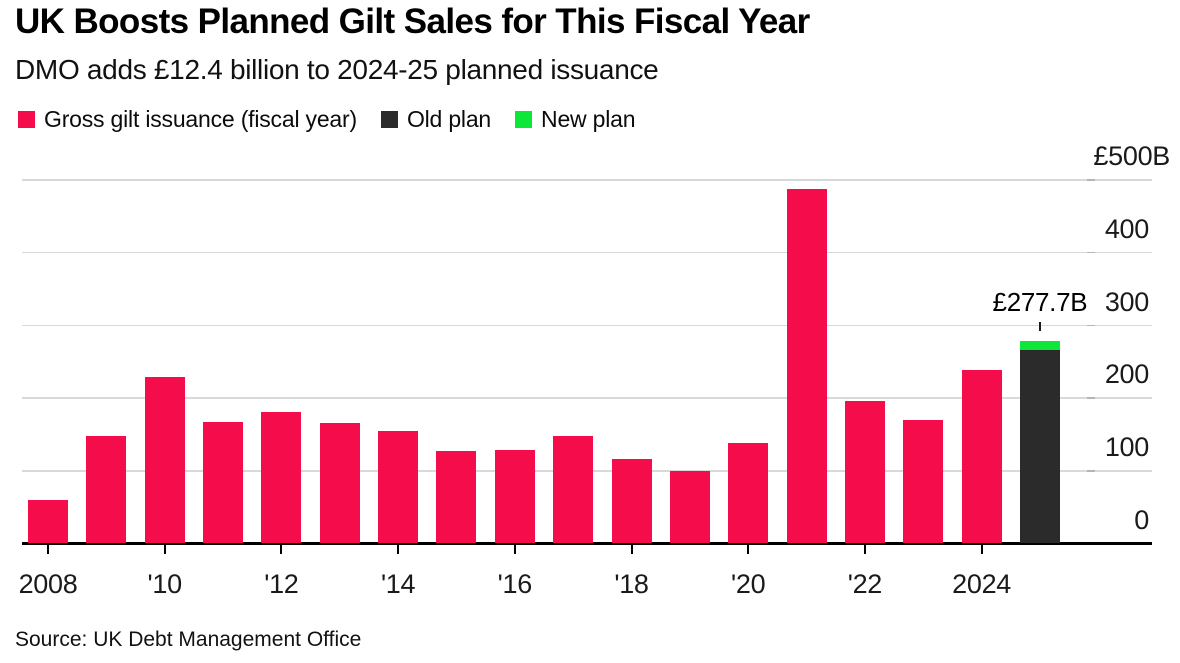  I want to click on bar-2012-gross-gilt-issuance-fiscal-year-, so click(281, 477).